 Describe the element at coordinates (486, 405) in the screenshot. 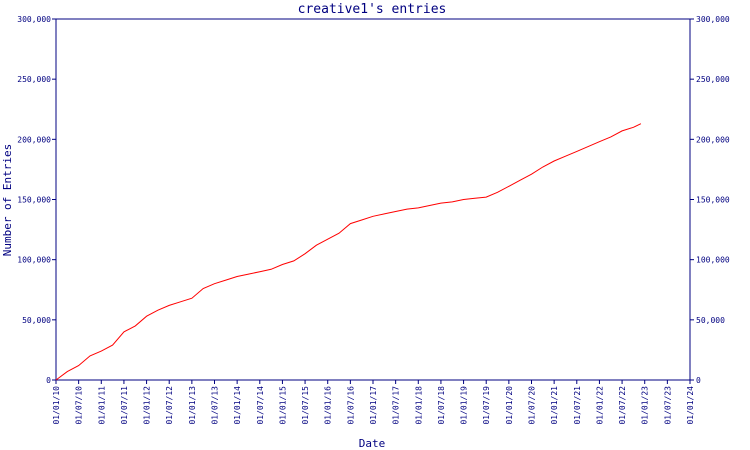

I see `x-tick-label: 01/07/19` at that location.